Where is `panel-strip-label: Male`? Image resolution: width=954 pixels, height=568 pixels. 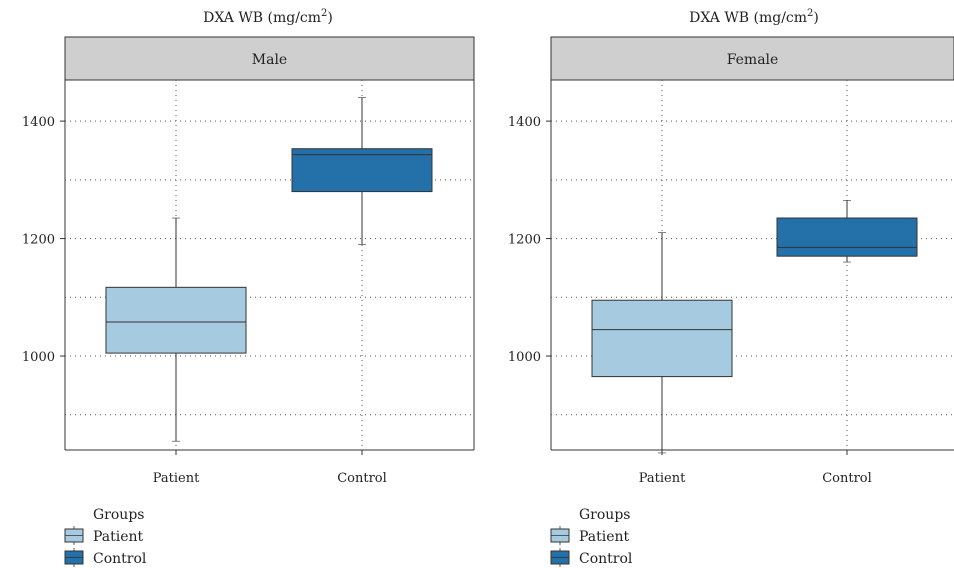 panel-strip-label: Male is located at coordinates (269, 60).